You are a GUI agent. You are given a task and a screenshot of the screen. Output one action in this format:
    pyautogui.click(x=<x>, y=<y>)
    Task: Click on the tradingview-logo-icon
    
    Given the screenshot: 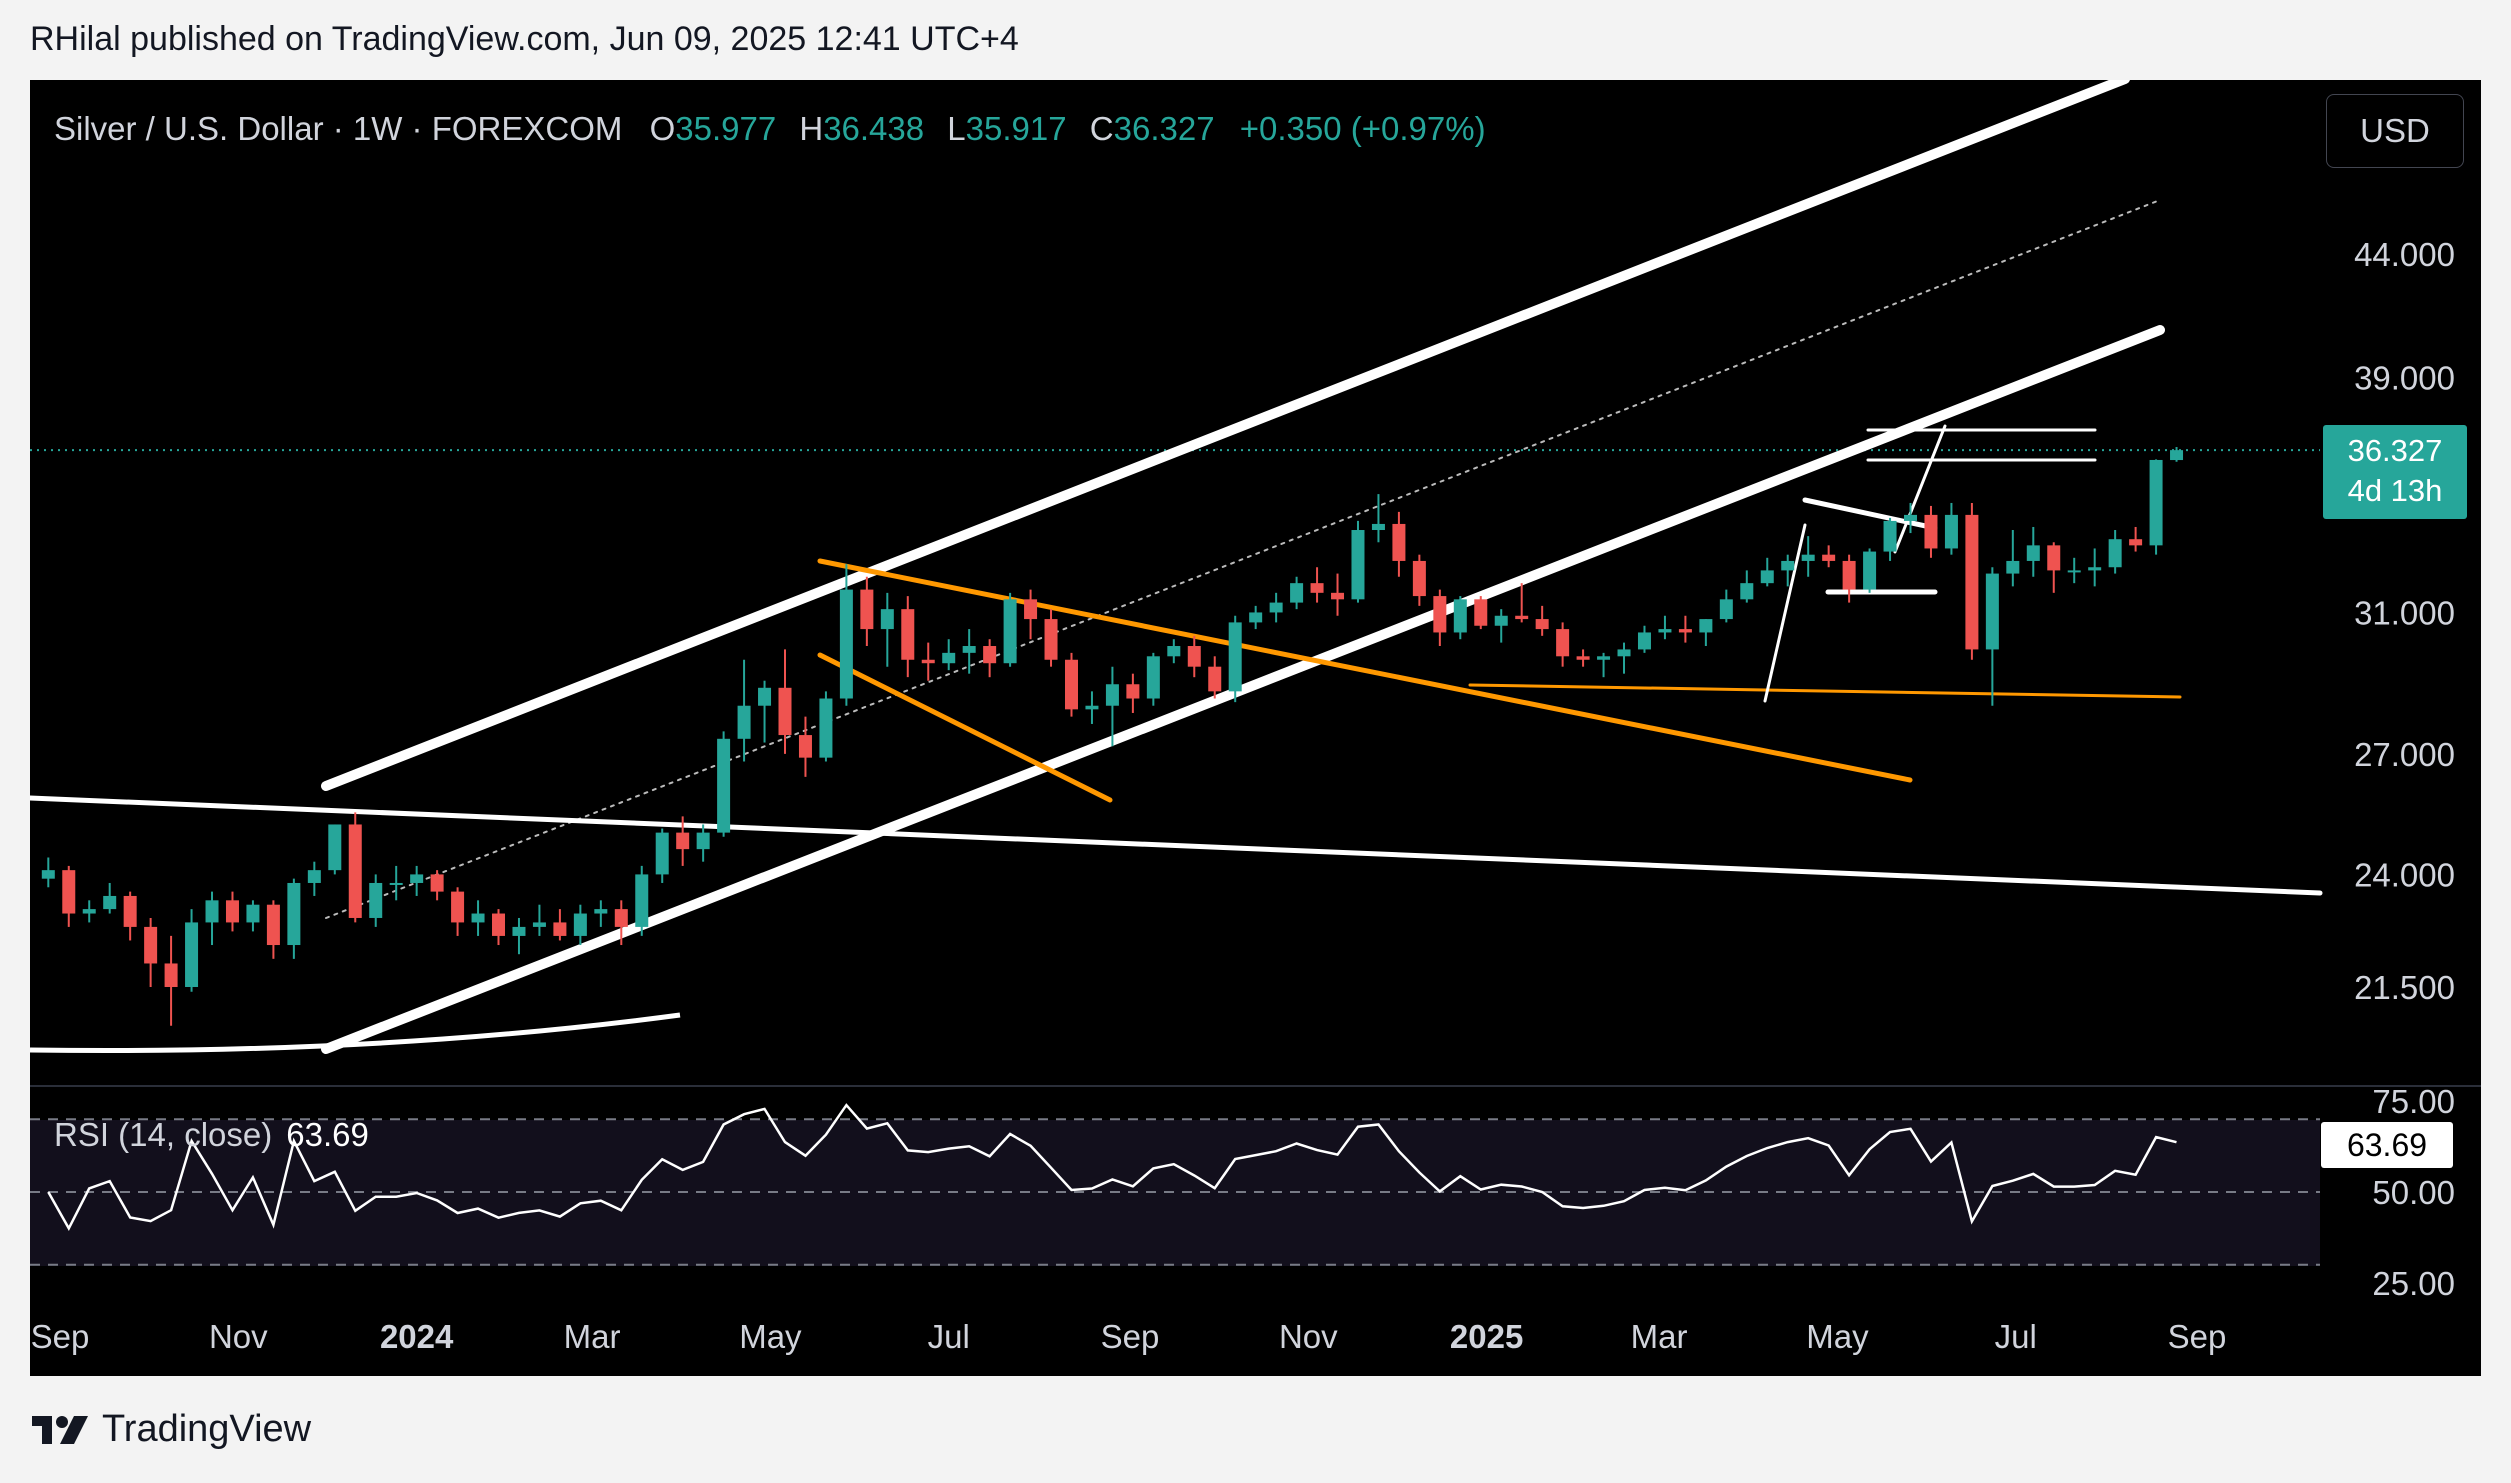 What is the action you would take?
    pyautogui.click(x=60, y=1429)
    